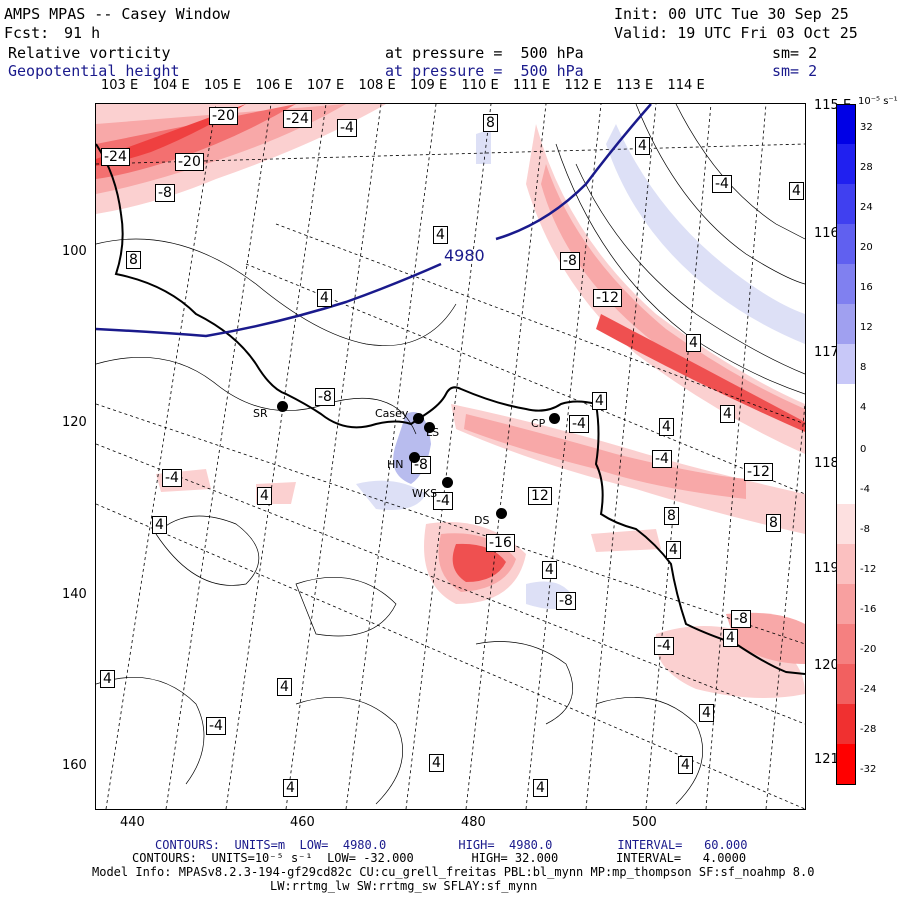 The image size is (900, 900). Describe the element at coordinates (429, 85) in the screenshot. I see `top-longitude-label: 109 E` at that location.